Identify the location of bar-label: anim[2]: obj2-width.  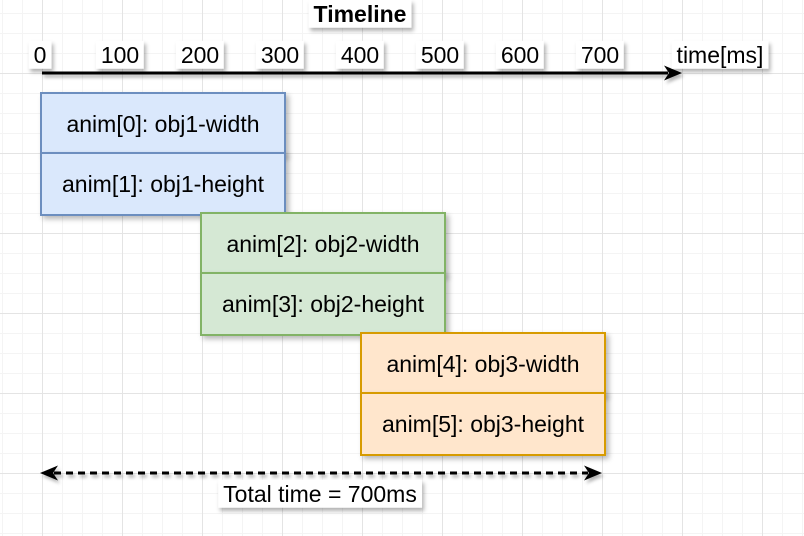
(323, 243).